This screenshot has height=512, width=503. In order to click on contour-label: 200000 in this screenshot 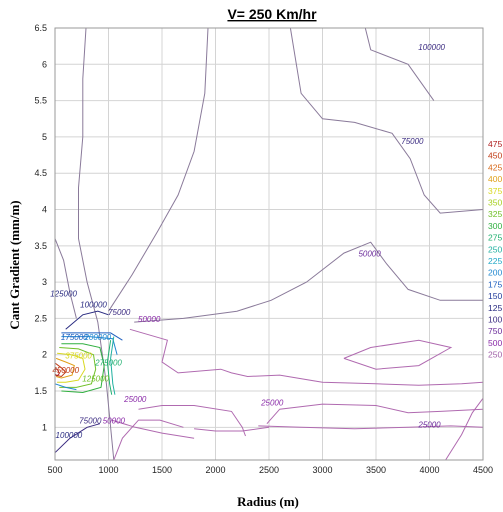, I will do `click(97, 337)`.